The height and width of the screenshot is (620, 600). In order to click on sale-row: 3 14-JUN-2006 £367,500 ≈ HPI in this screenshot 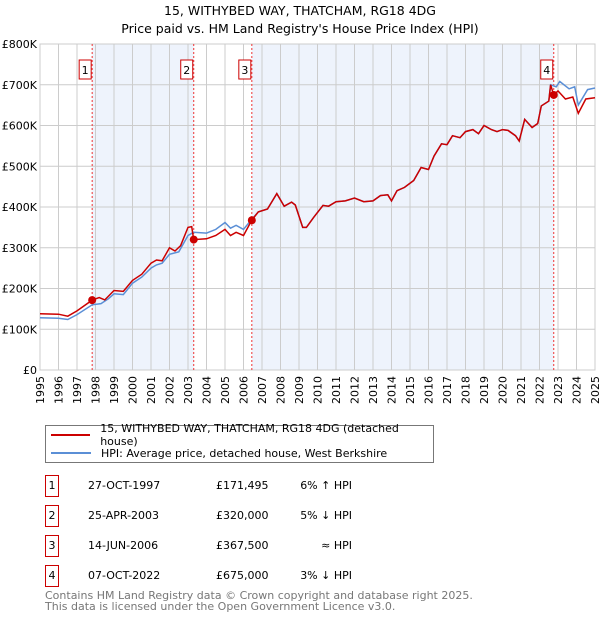, I will do `click(245, 546)`.